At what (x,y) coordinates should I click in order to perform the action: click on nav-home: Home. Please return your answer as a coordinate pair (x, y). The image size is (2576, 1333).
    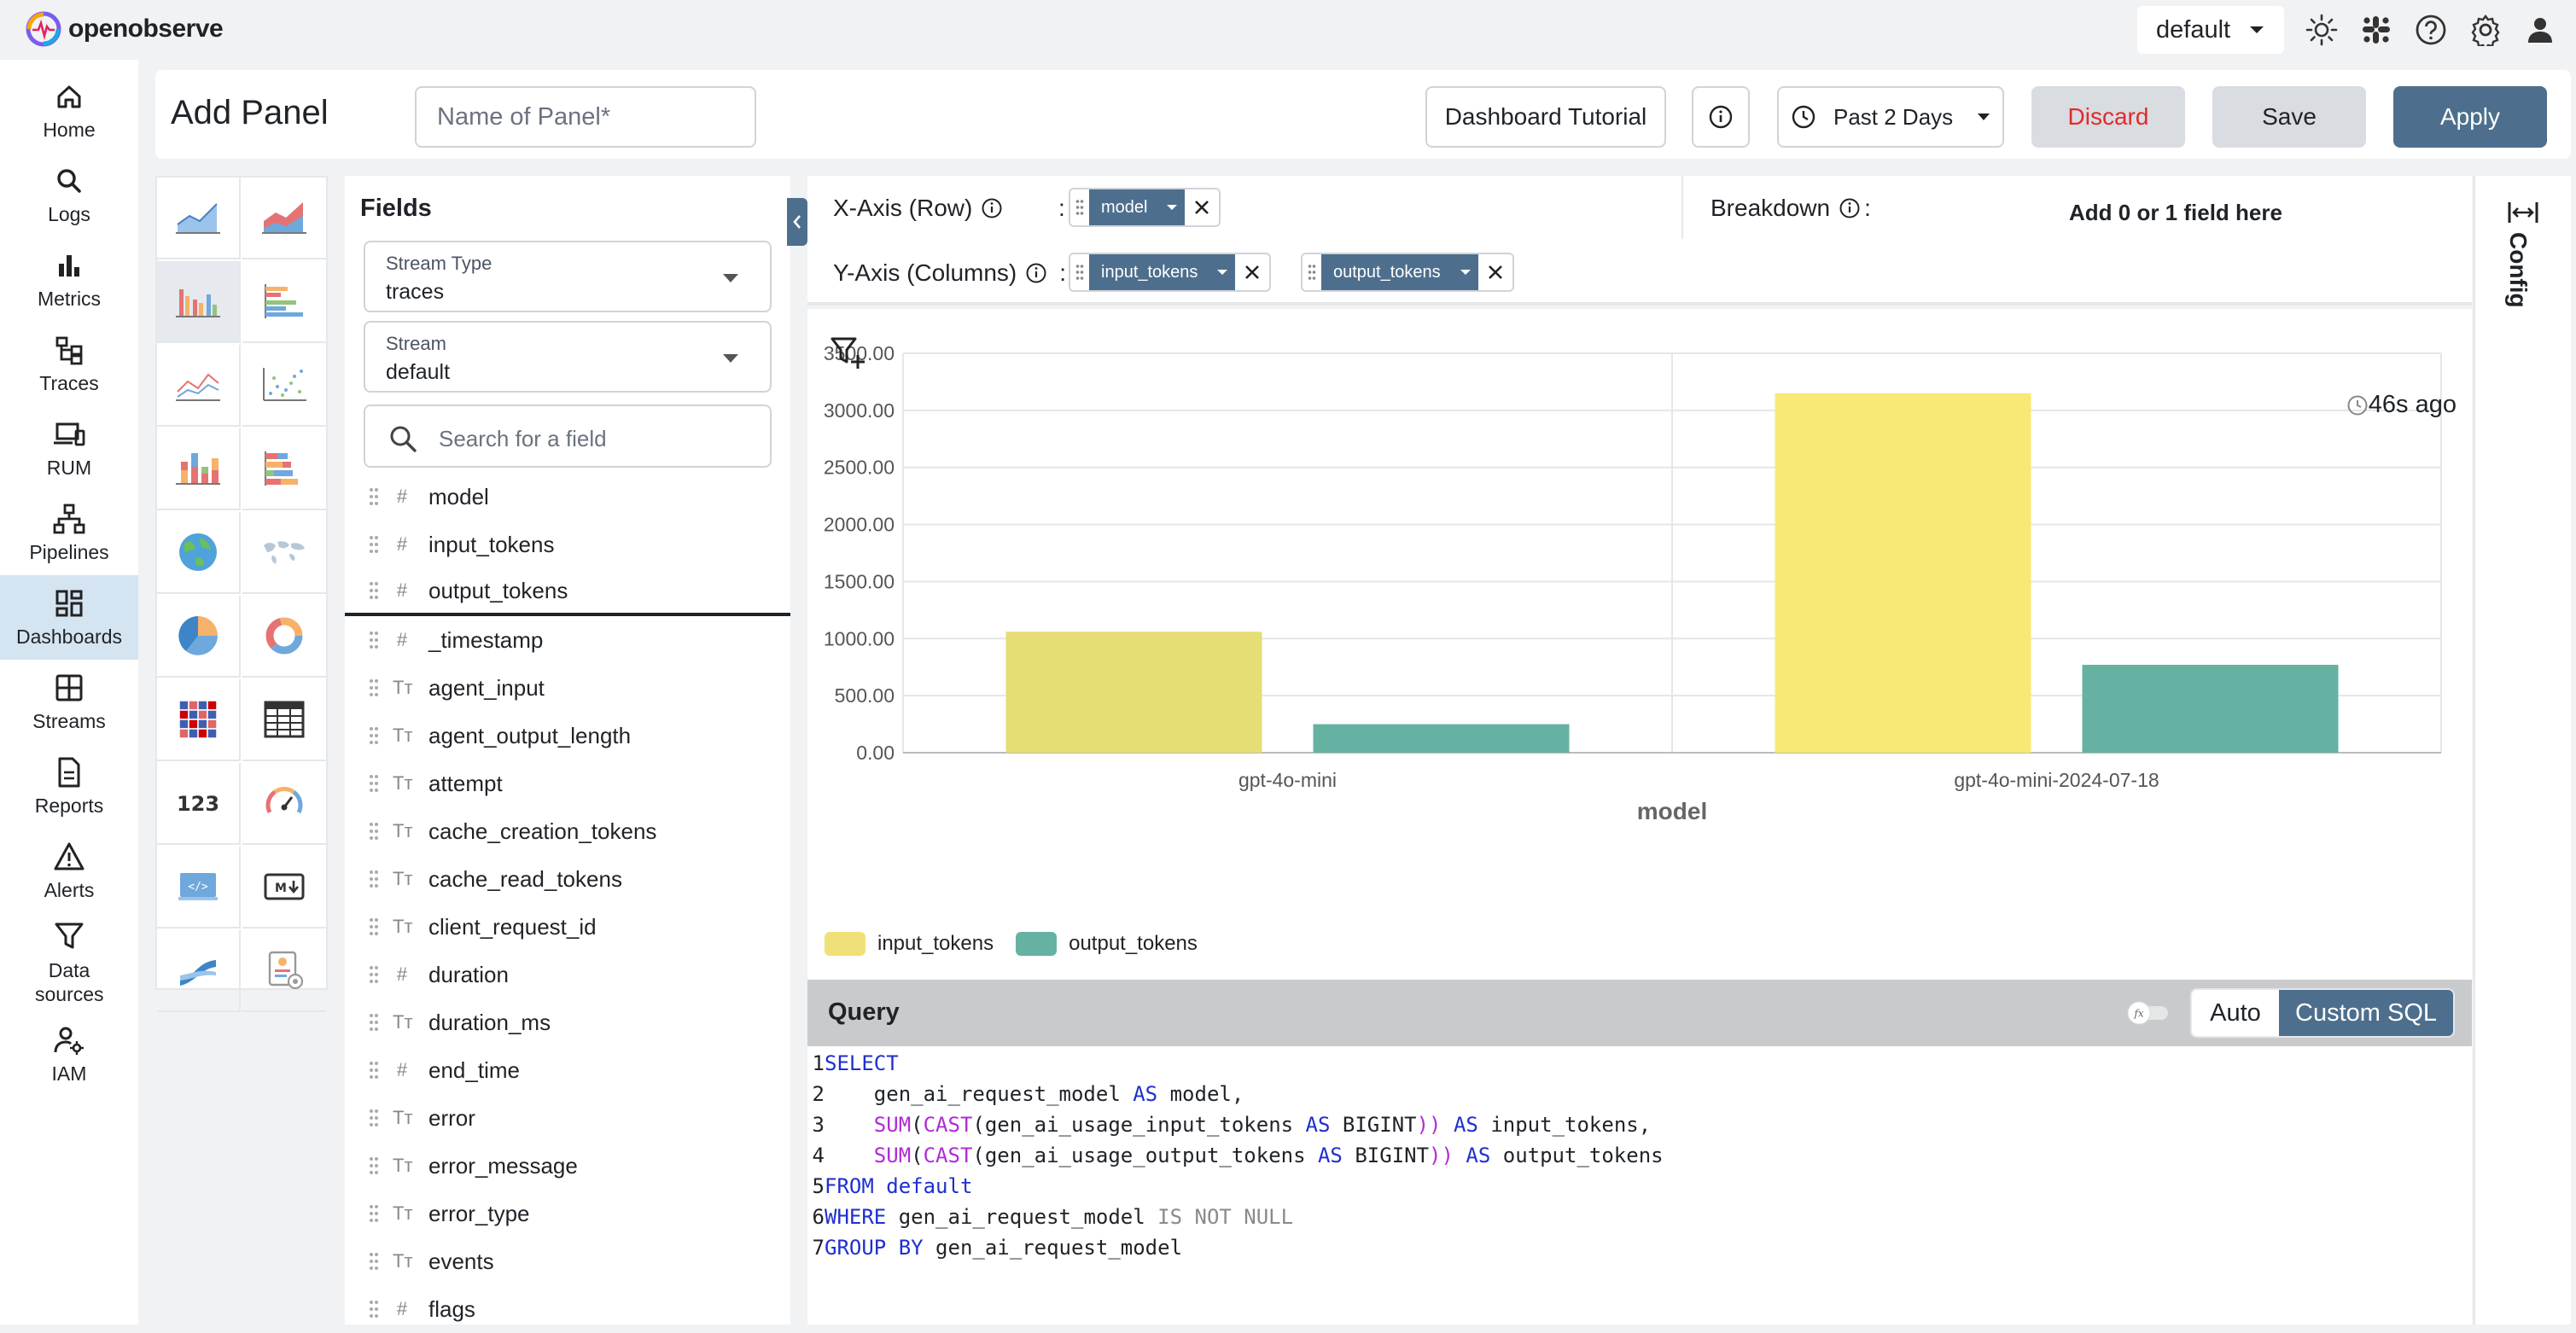
    Looking at the image, I should click on (69, 110).